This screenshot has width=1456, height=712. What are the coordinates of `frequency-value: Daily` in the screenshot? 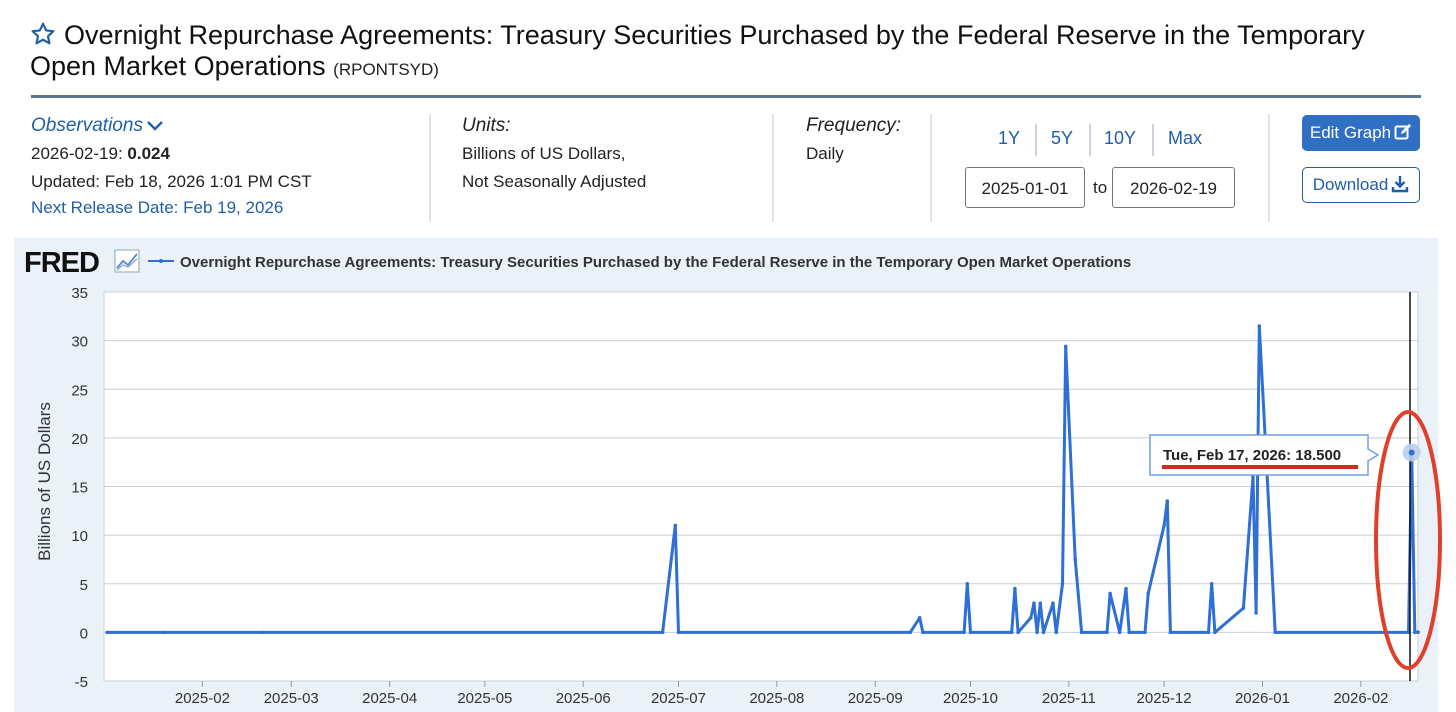 It's located at (825, 153).